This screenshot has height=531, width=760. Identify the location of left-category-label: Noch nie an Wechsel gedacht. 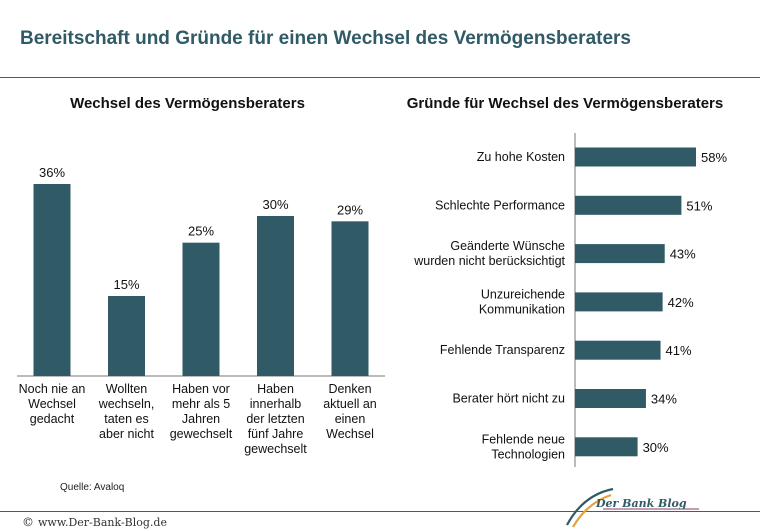
(52, 404).